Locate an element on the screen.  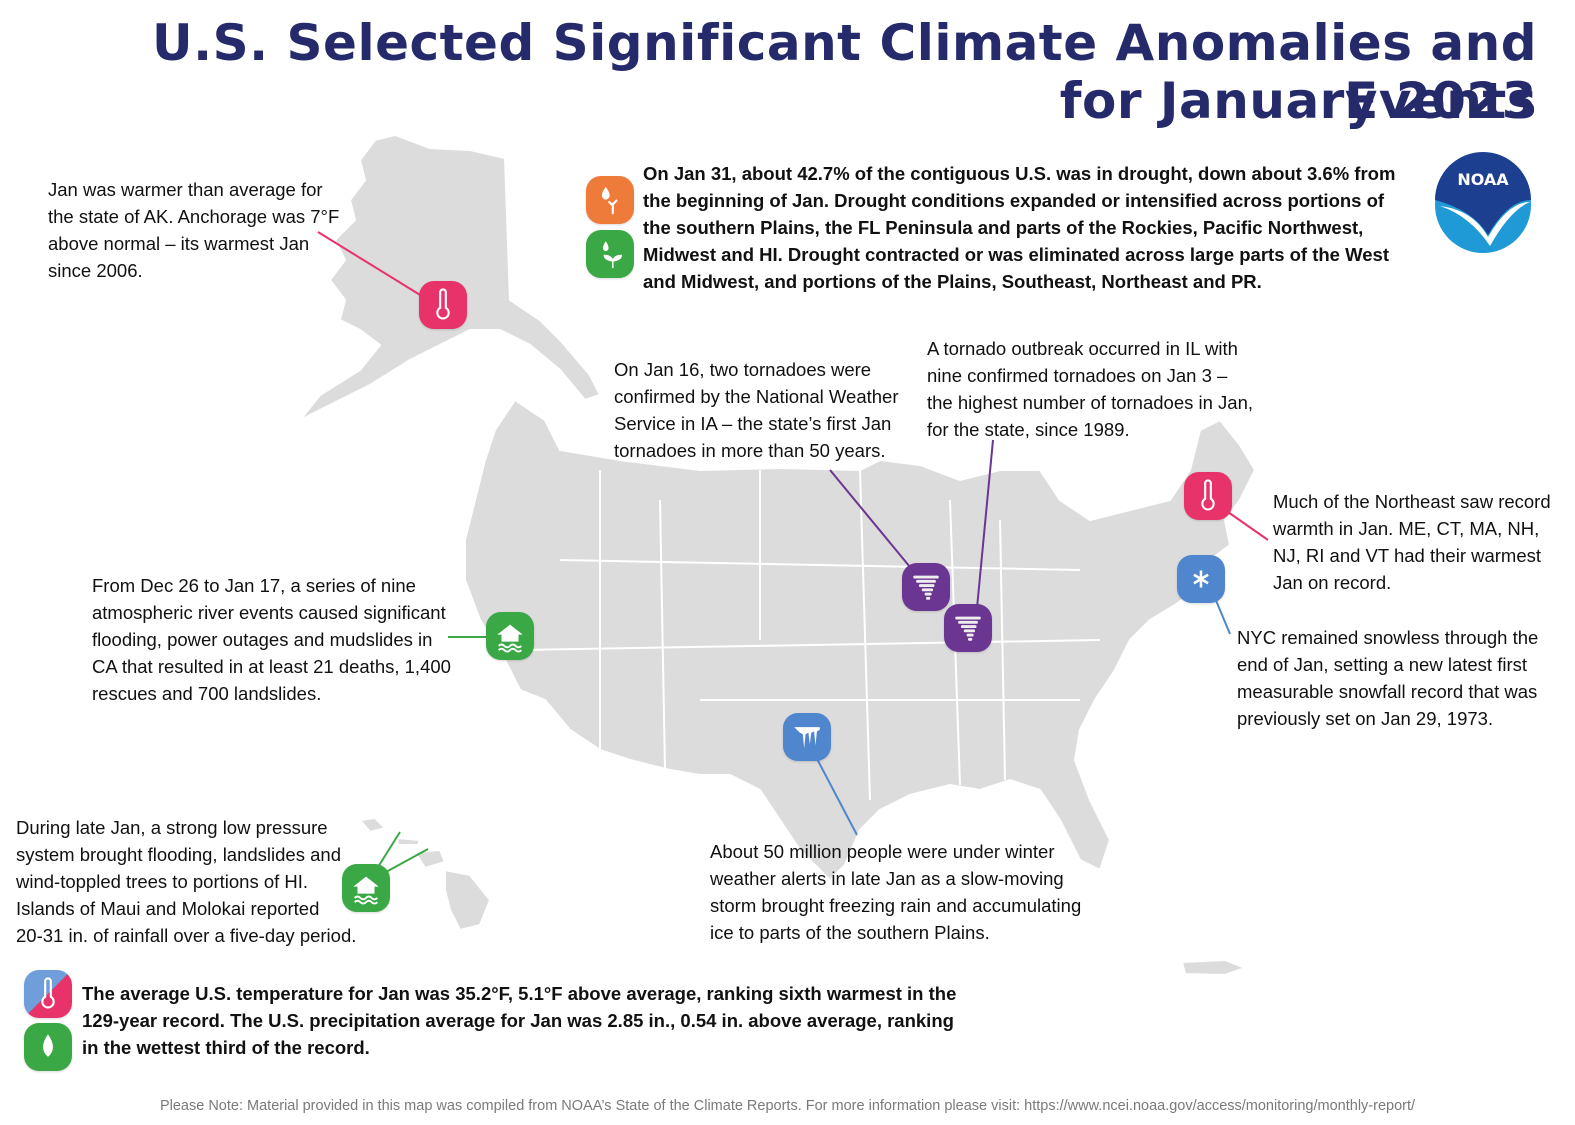
california-flood-icon is located at coordinates (510, 636).